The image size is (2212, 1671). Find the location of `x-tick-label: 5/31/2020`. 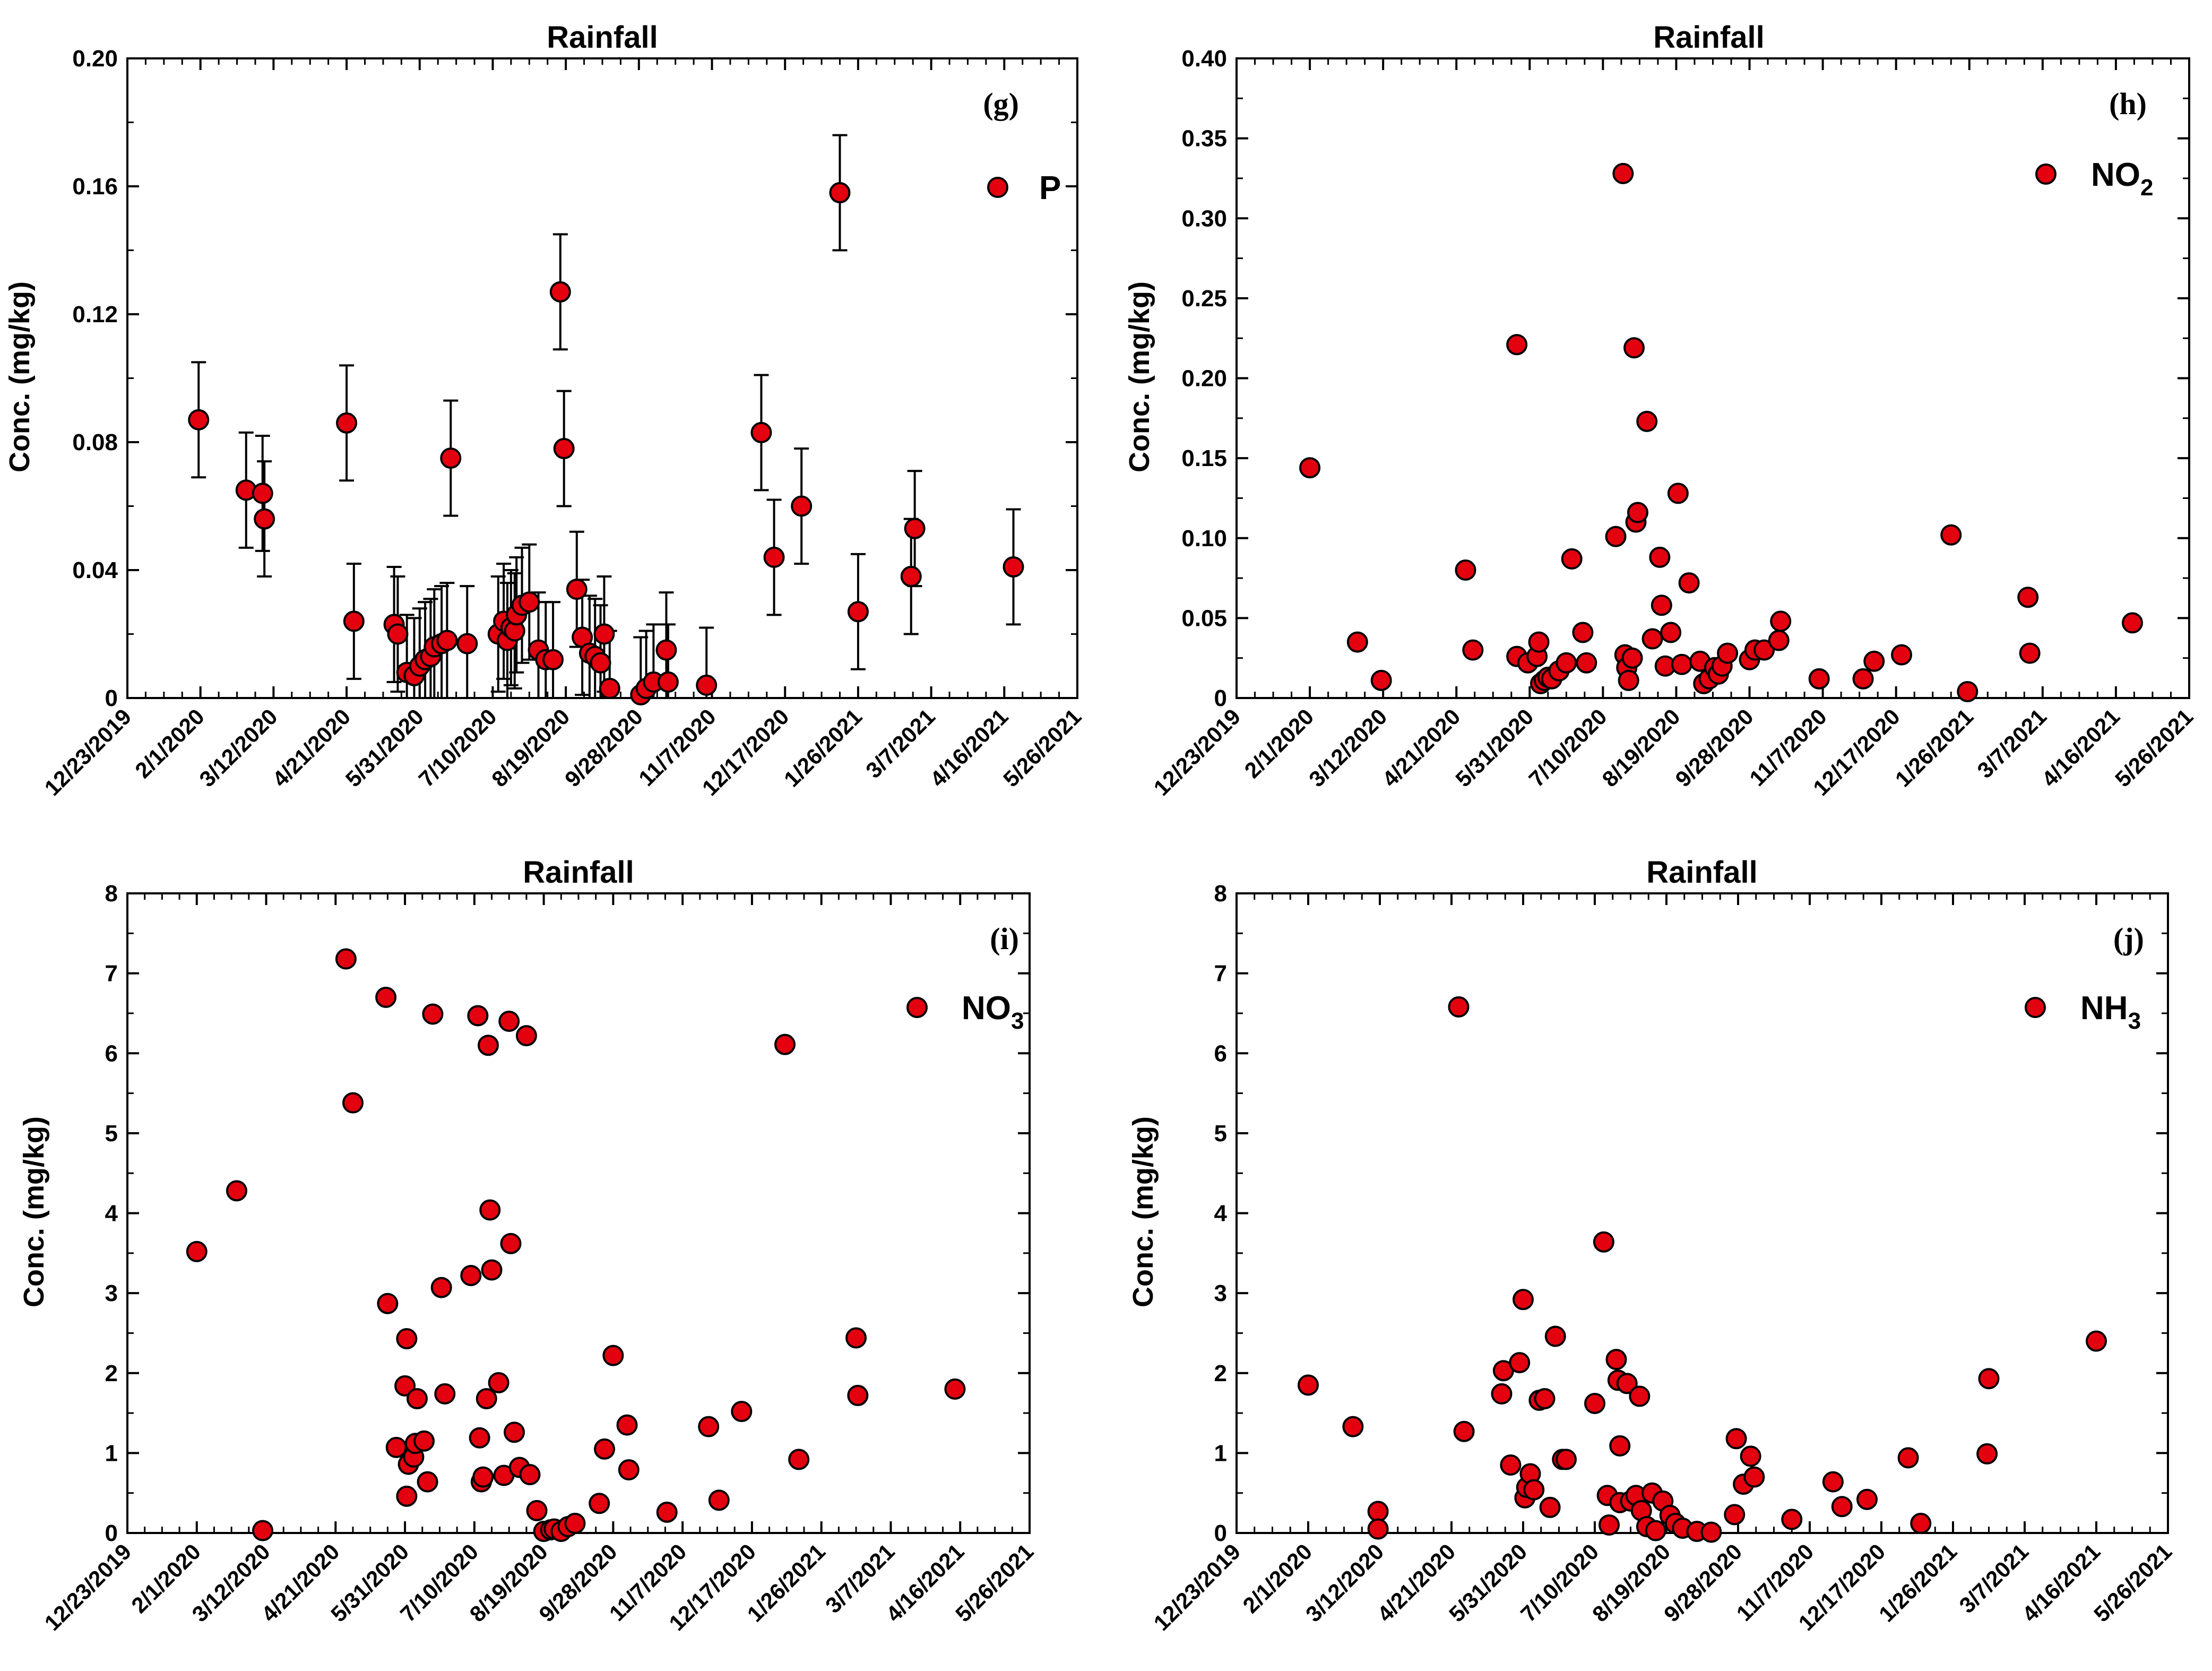

x-tick-label: 5/31/2020 is located at coordinates (1488, 1582).